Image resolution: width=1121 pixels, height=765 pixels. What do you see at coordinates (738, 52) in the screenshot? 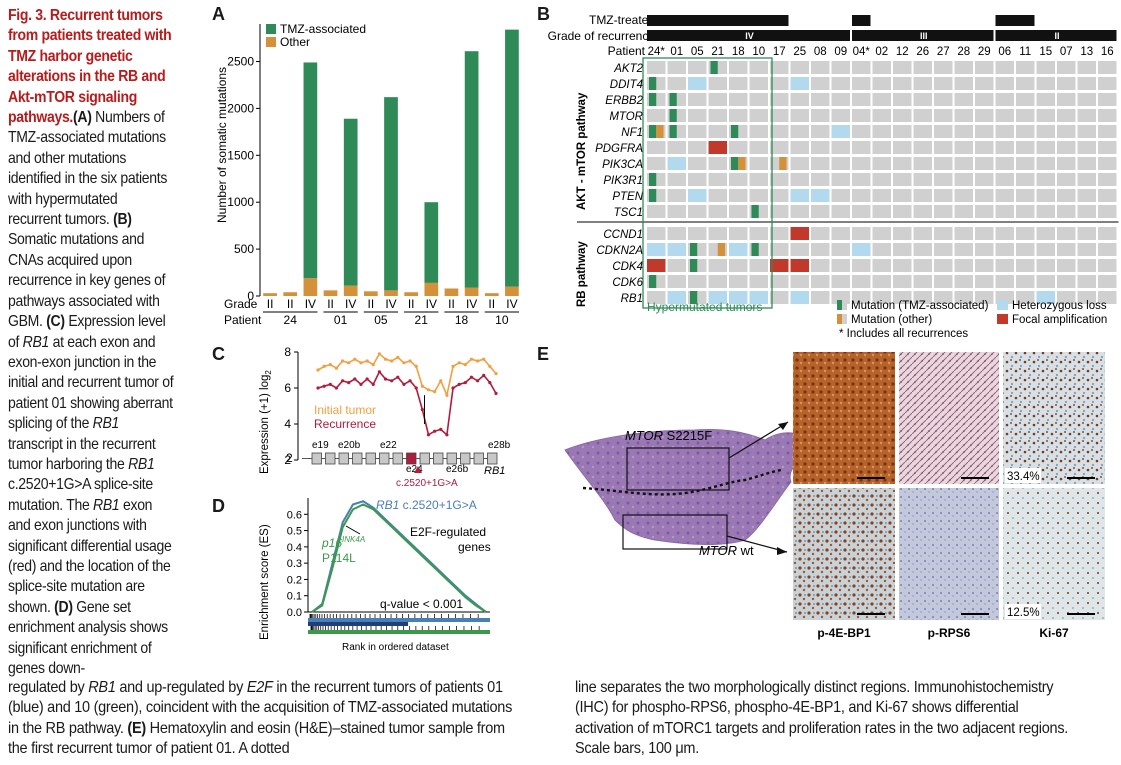
I see `patient-column-label: 18` at bounding box center [738, 52].